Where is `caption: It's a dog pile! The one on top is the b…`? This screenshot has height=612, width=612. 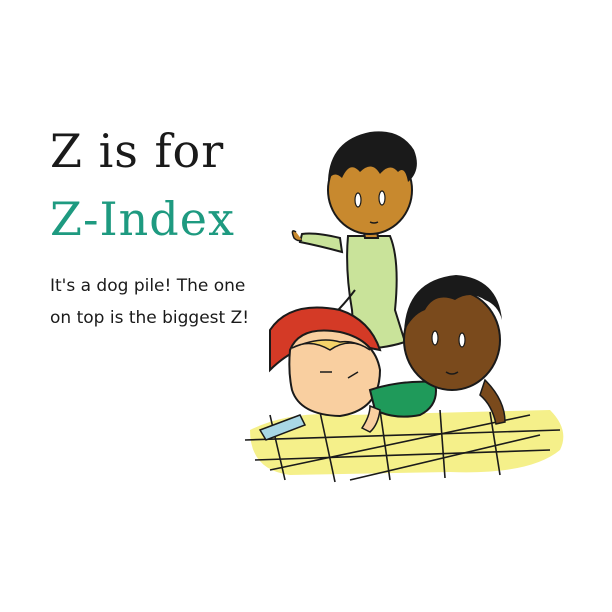
caption: It's a dog pile! The one on top is the b… is located at coordinates (175, 302).